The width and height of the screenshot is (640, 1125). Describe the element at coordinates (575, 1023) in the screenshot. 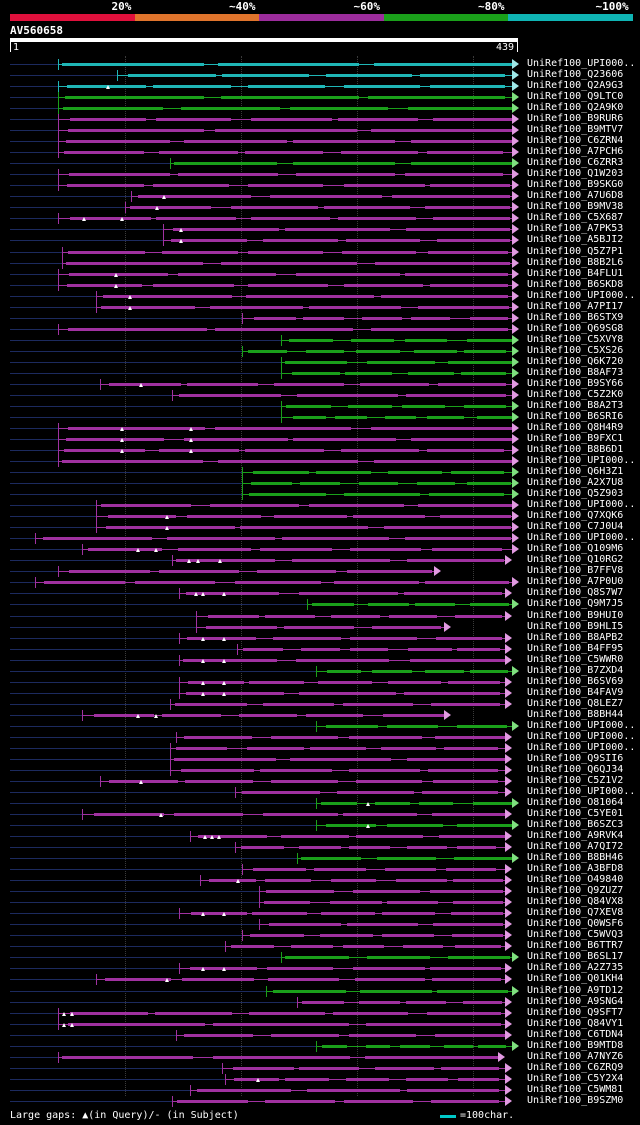

I see `hit-label: UniRef100_Q84VY1` at that location.